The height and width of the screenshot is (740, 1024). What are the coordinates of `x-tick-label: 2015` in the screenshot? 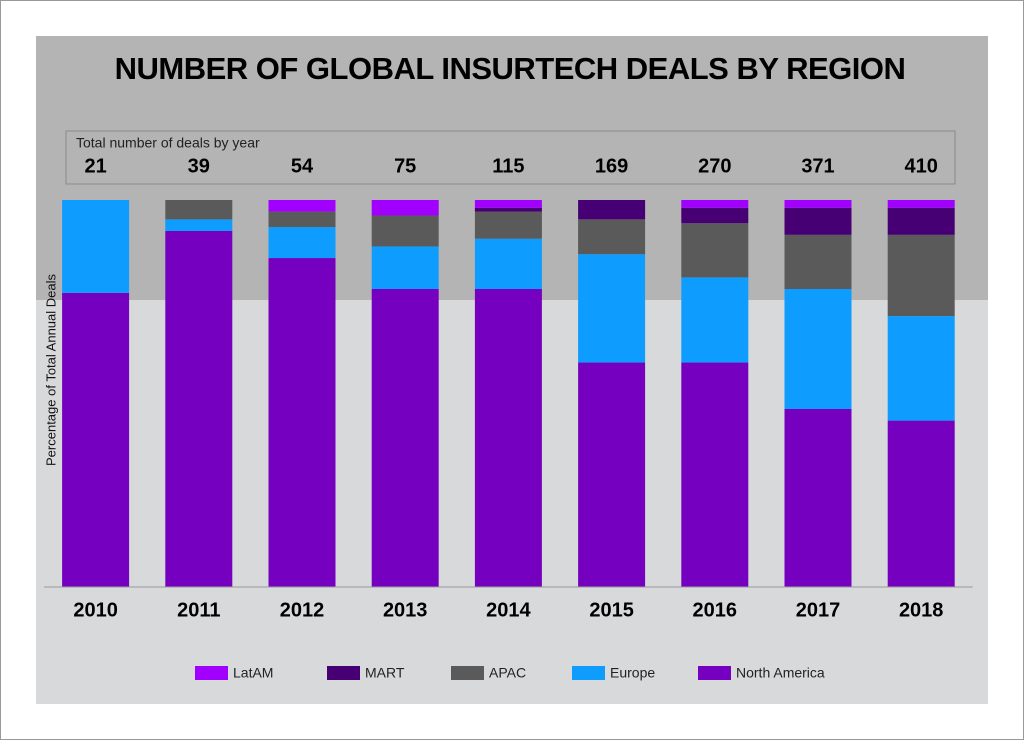 It's located at (611, 610).